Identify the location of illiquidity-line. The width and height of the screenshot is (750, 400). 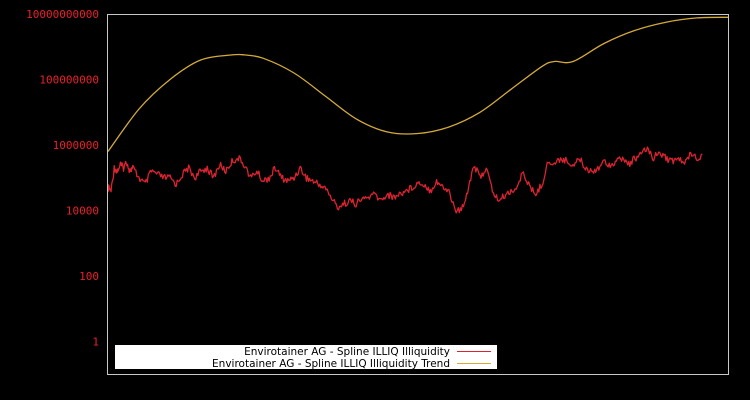
(405, 180).